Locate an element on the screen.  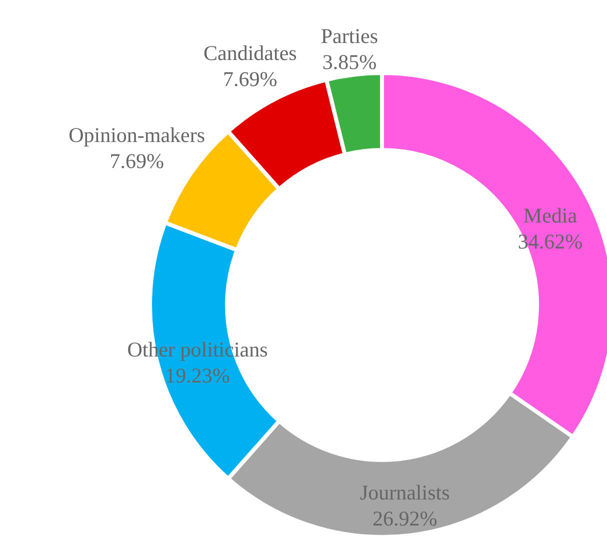
slice-label: Opinion-makers is located at coordinates (137, 134).